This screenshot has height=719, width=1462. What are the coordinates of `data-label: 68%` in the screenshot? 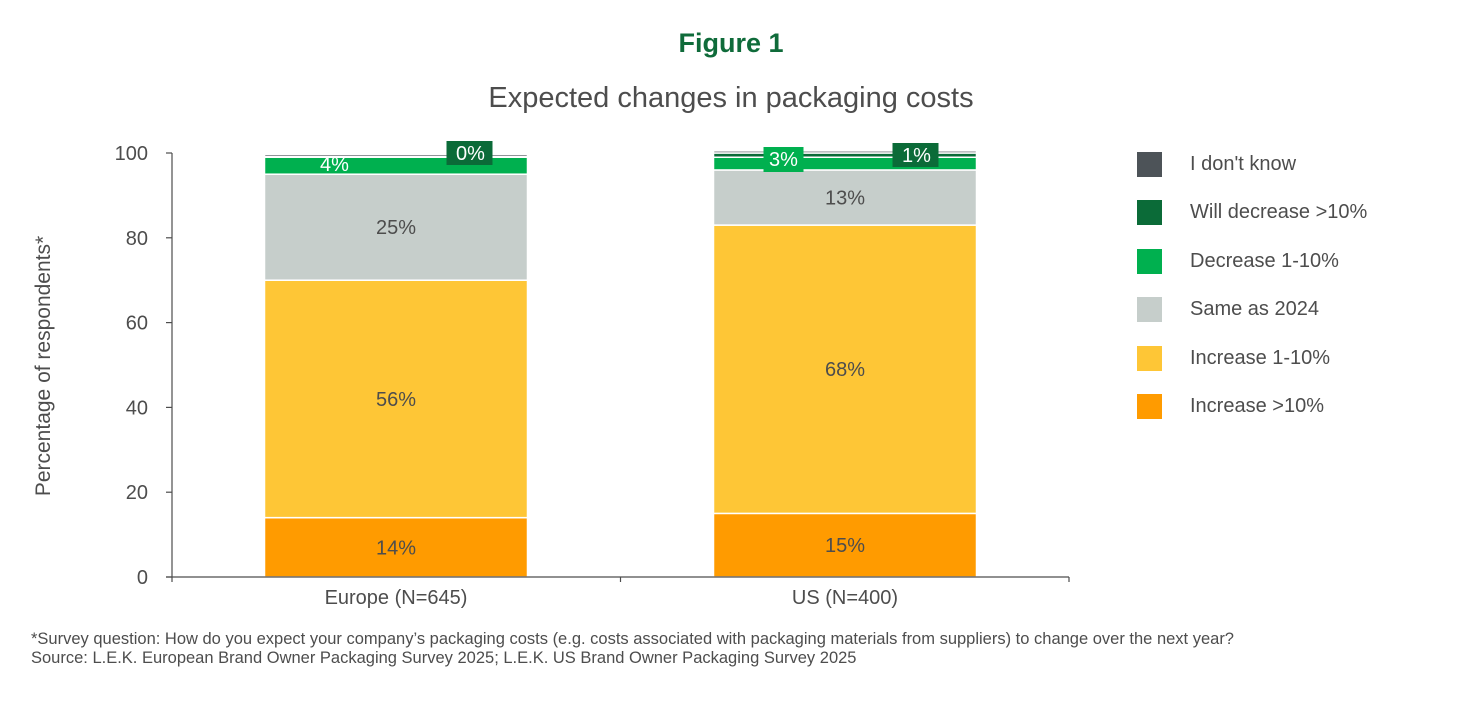 It's located at (845, 370).